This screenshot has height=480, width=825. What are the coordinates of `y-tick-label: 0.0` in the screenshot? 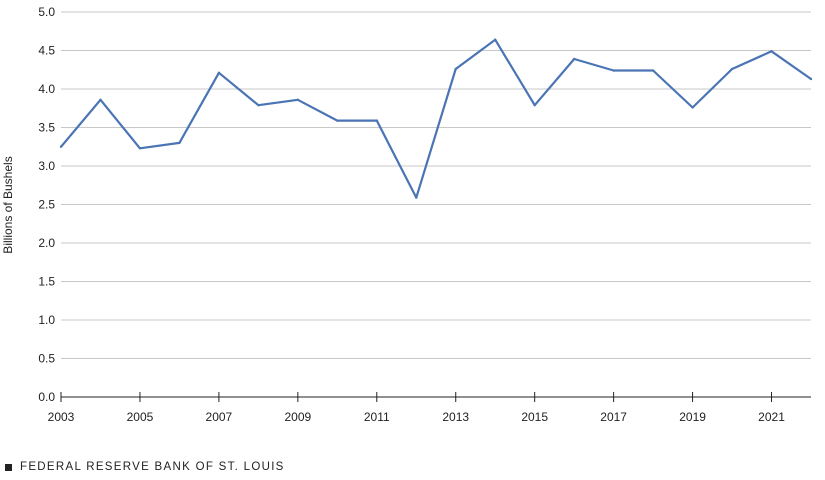 It's located at (46, 397).